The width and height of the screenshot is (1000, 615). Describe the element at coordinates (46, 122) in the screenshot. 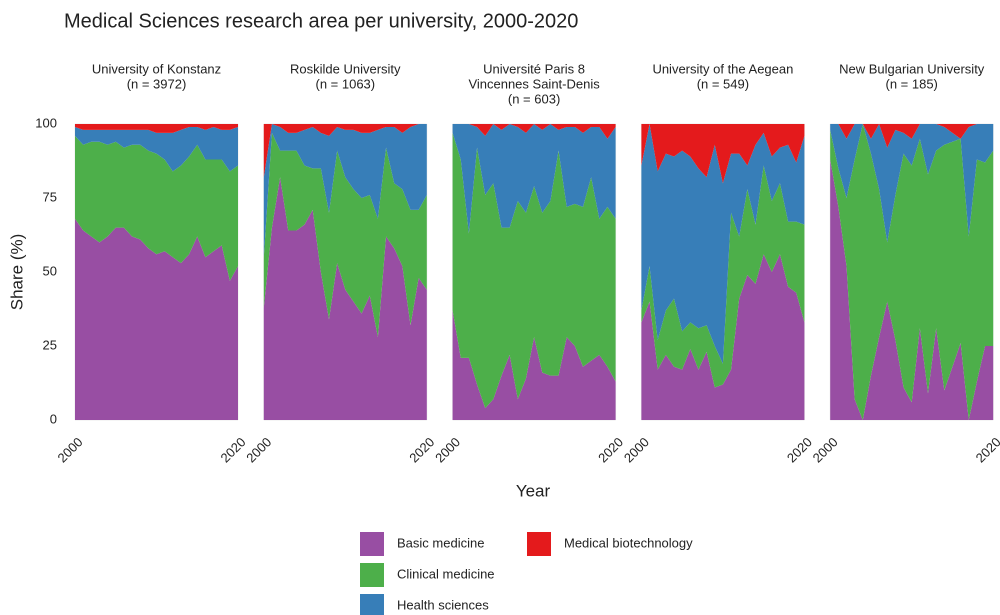

I see `y-tick-label: 100` at that location.